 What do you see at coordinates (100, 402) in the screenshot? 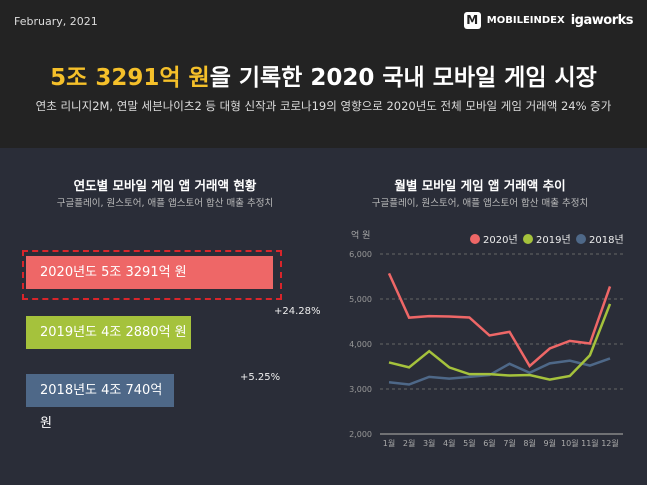
I see `bar-2018년도: 2018년도 4조 740억 원` at bounding box center [100, 402].